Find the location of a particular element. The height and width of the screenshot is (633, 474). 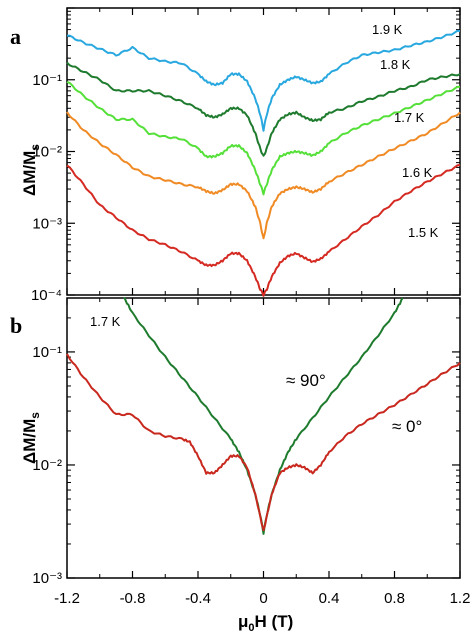

xlabel-mu: μ is located at coordinates (243, 621).